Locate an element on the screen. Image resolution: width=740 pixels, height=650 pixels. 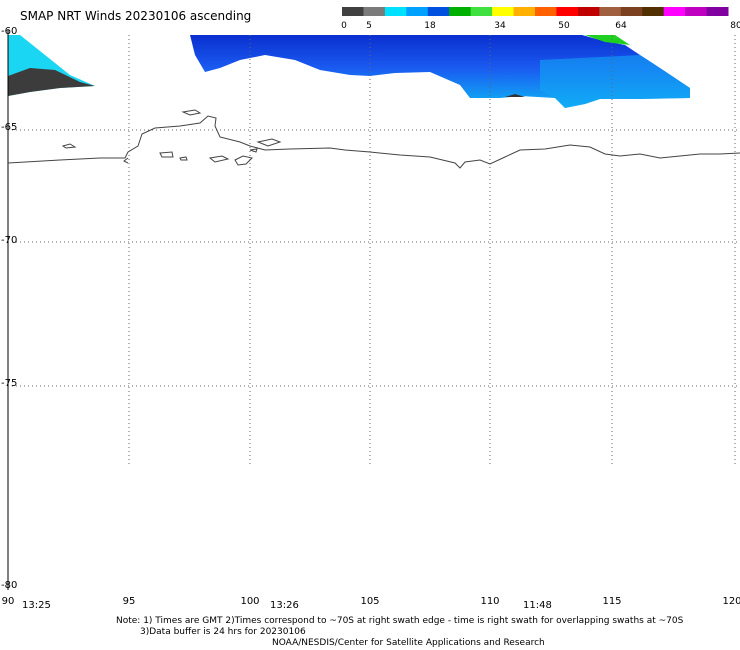
time-label: 13:25 is located at coordinates (36, 605).